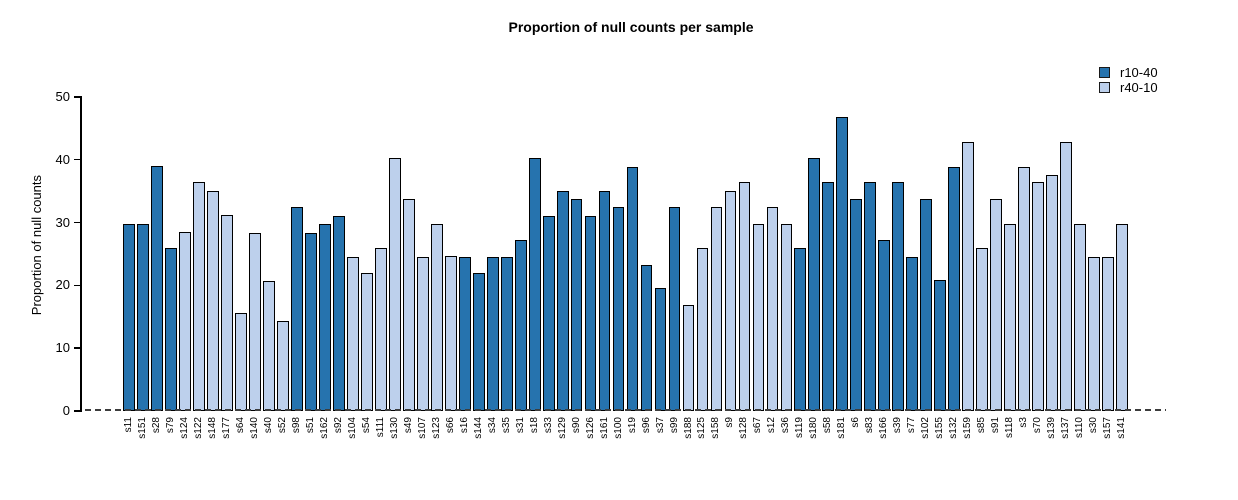 This screenshot has height=500, width=1238. Describe the element at coordinates (618, 309) in the screenshot. I see `bar-s100` at that location.